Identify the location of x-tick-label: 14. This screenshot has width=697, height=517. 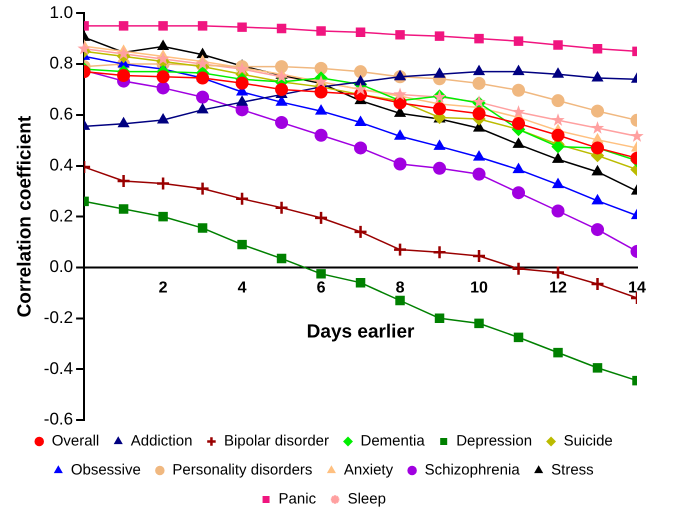
(637, 287).